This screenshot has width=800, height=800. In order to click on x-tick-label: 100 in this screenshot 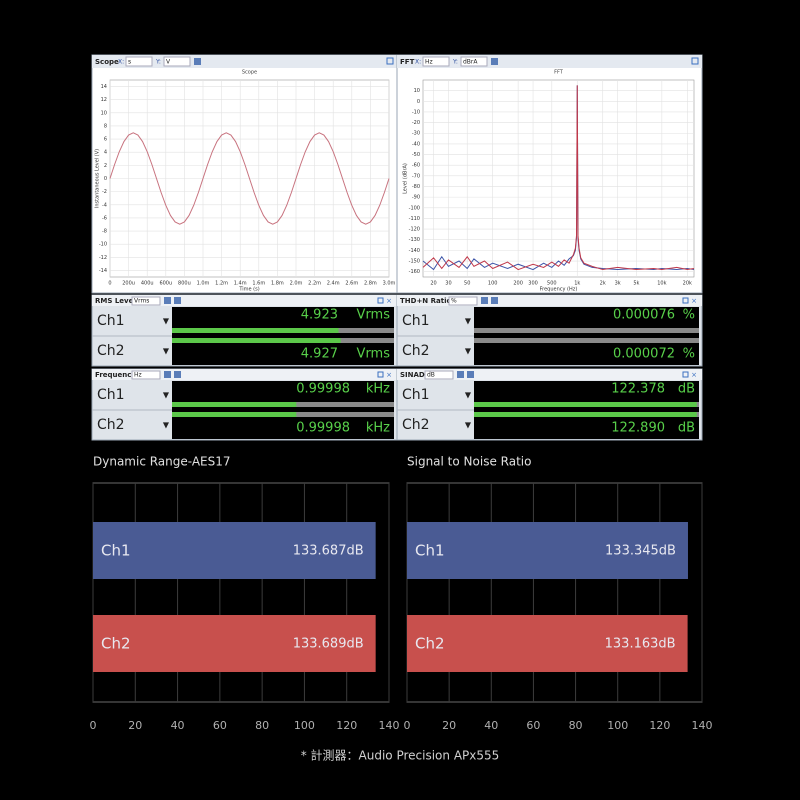, I will do `click(304, 725)`.